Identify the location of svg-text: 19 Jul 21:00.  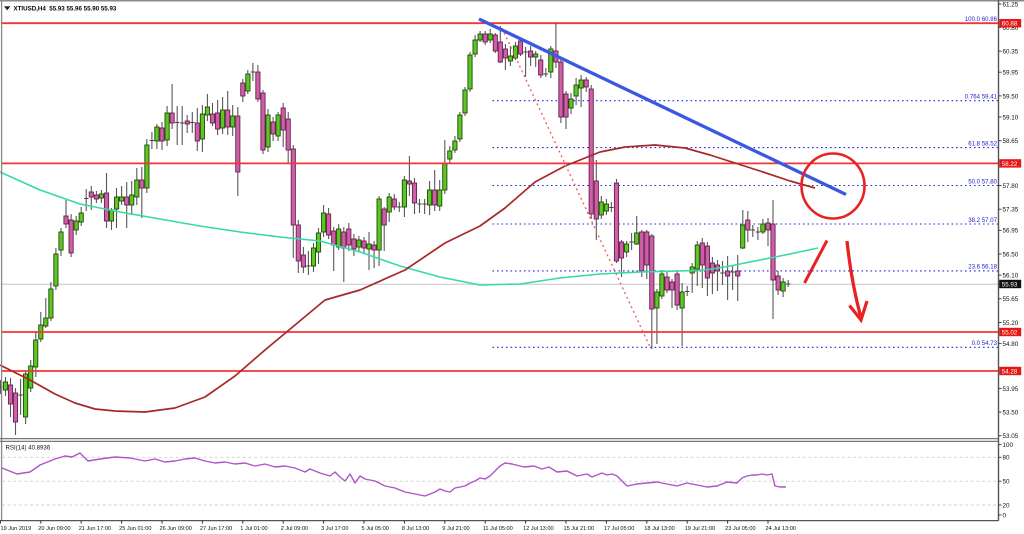
(700, 529).